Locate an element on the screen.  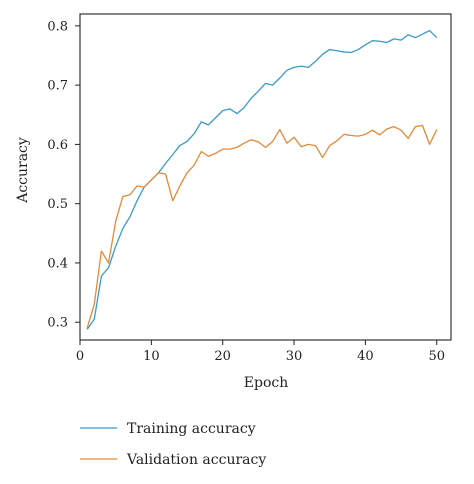
legend-label-training: Training accuracy is located at coordinates (191, 429).